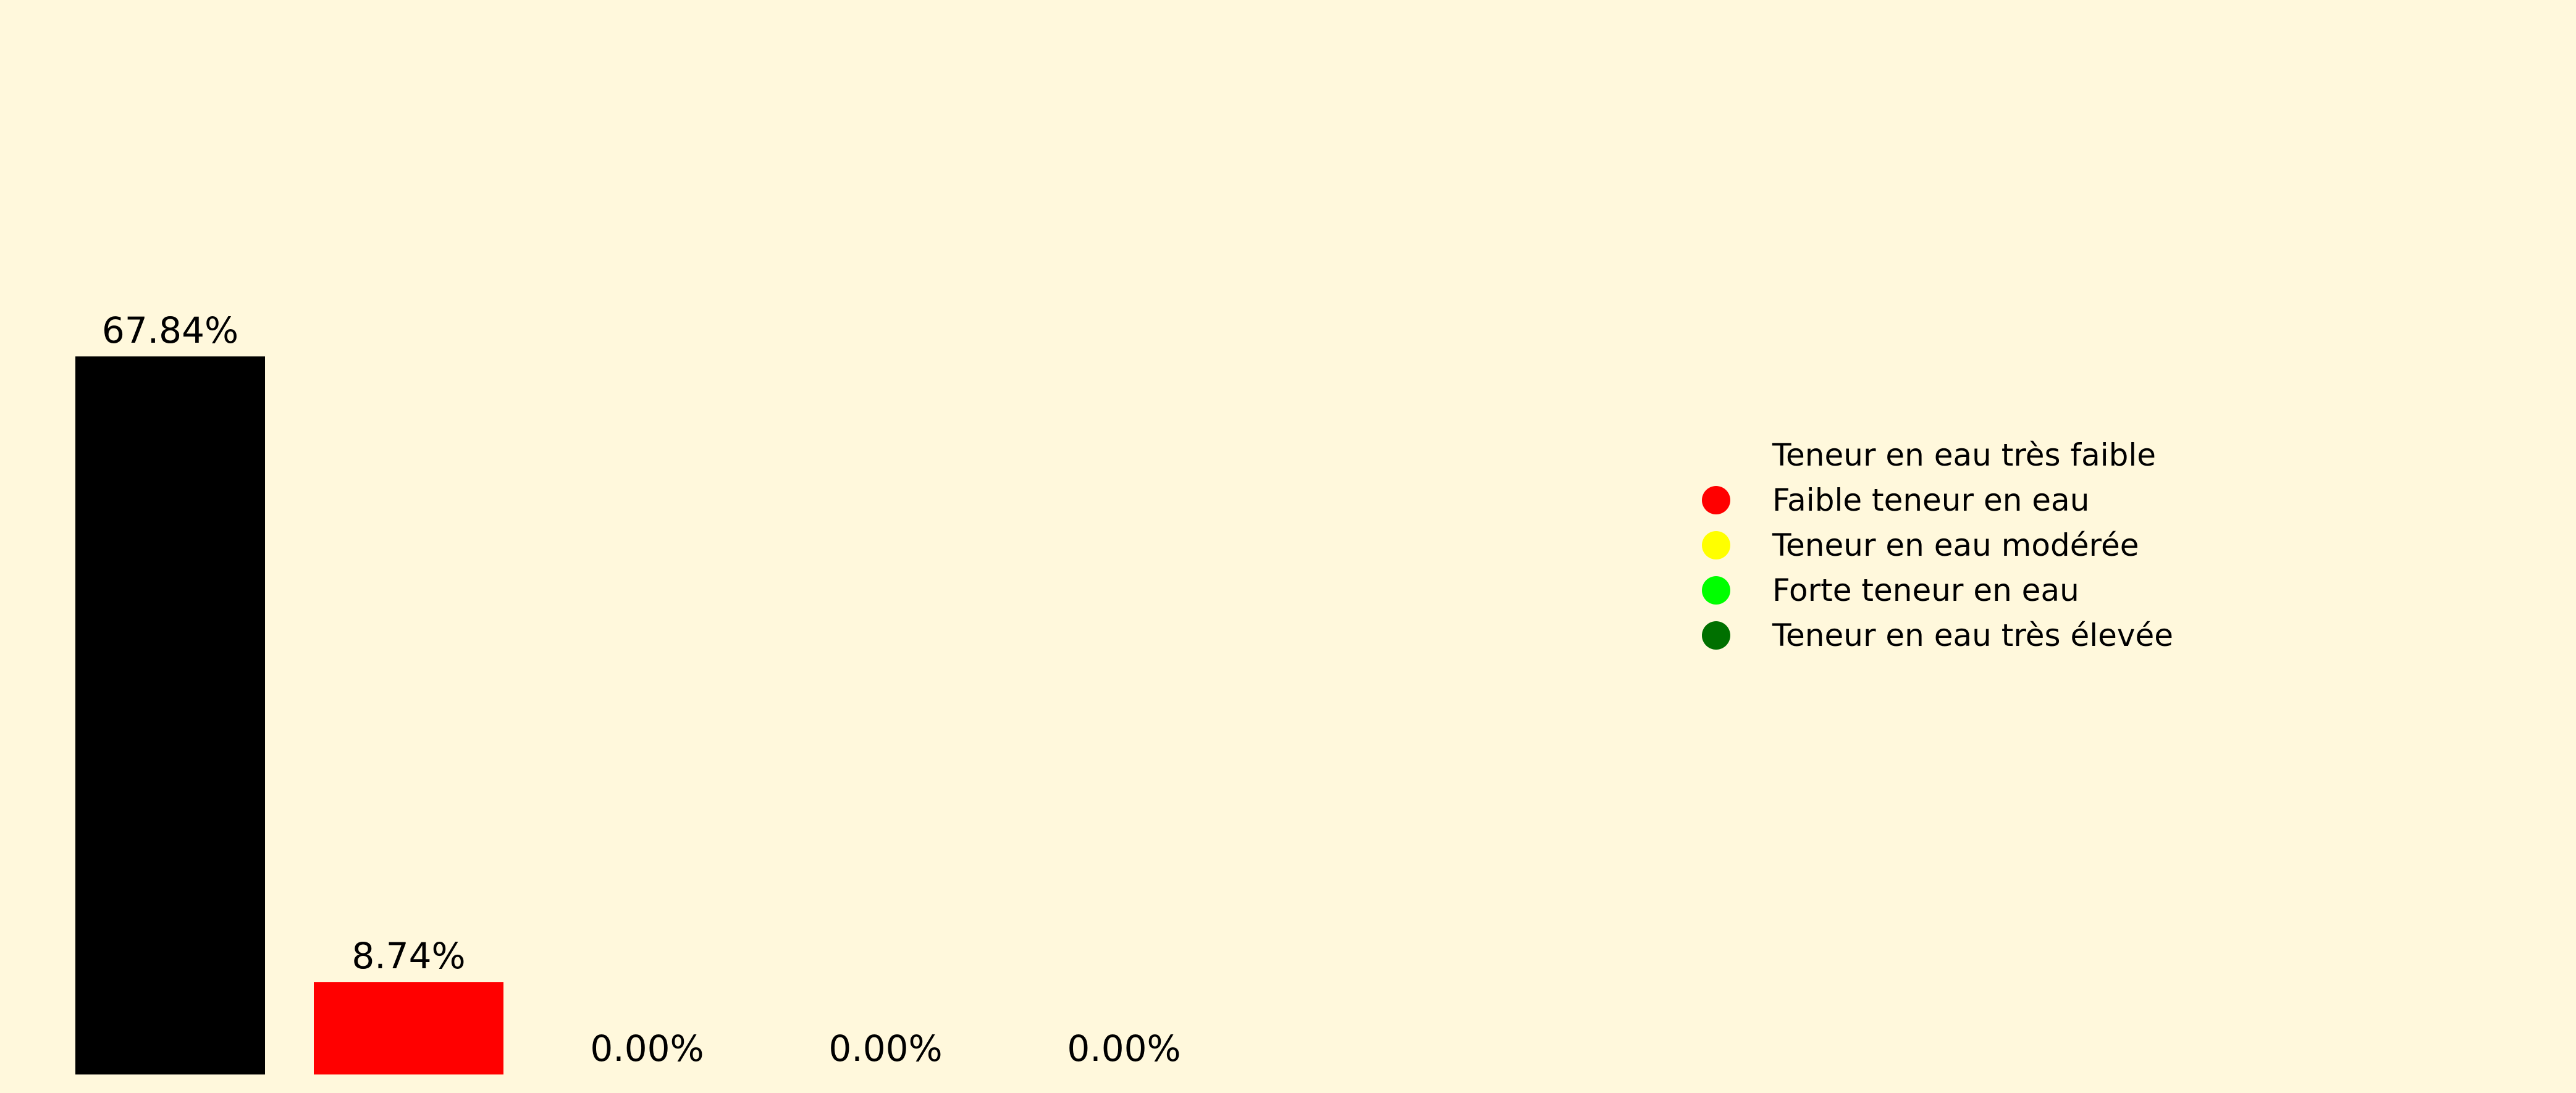 Image resolution: width=2576 pixels, height=1093 pixels. Describe the element at coordinates (1930, 500) in the screenshot. I see `legend-label-2: Faible teneur en eau` at that location.